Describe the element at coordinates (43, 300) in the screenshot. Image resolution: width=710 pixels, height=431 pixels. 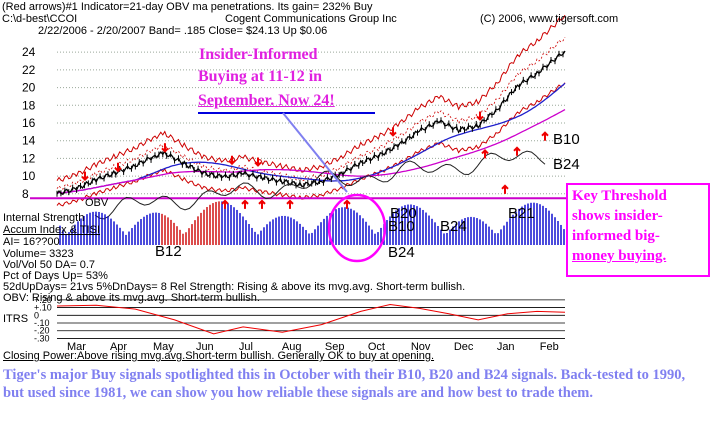
I see `itrs-tick-label: +.20` at that location.